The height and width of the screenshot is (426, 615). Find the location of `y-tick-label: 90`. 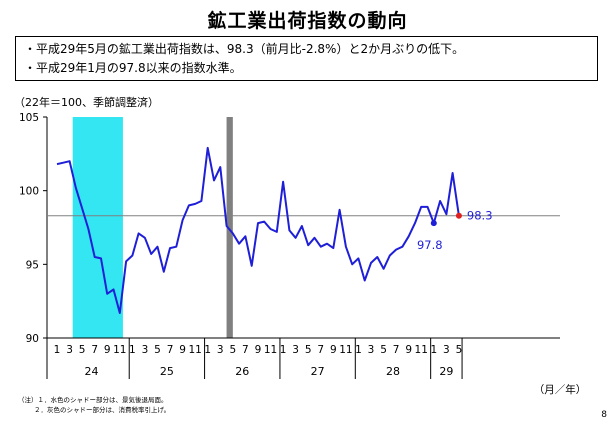

y-tick-label: 90 is located at coordinates (32, 339).